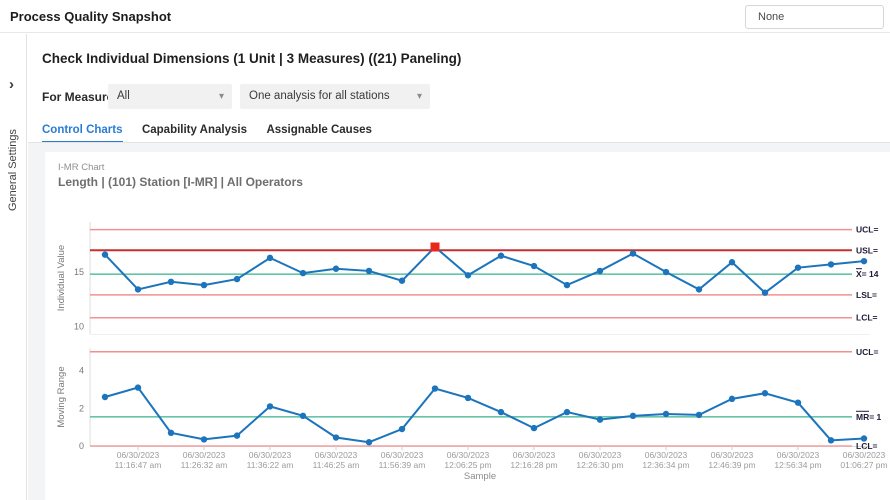  What do you see at coordinates (445, 16) in the screenshot?
I see `app-header: Process Quality Snapshot None` at bounding box center [445, 16].